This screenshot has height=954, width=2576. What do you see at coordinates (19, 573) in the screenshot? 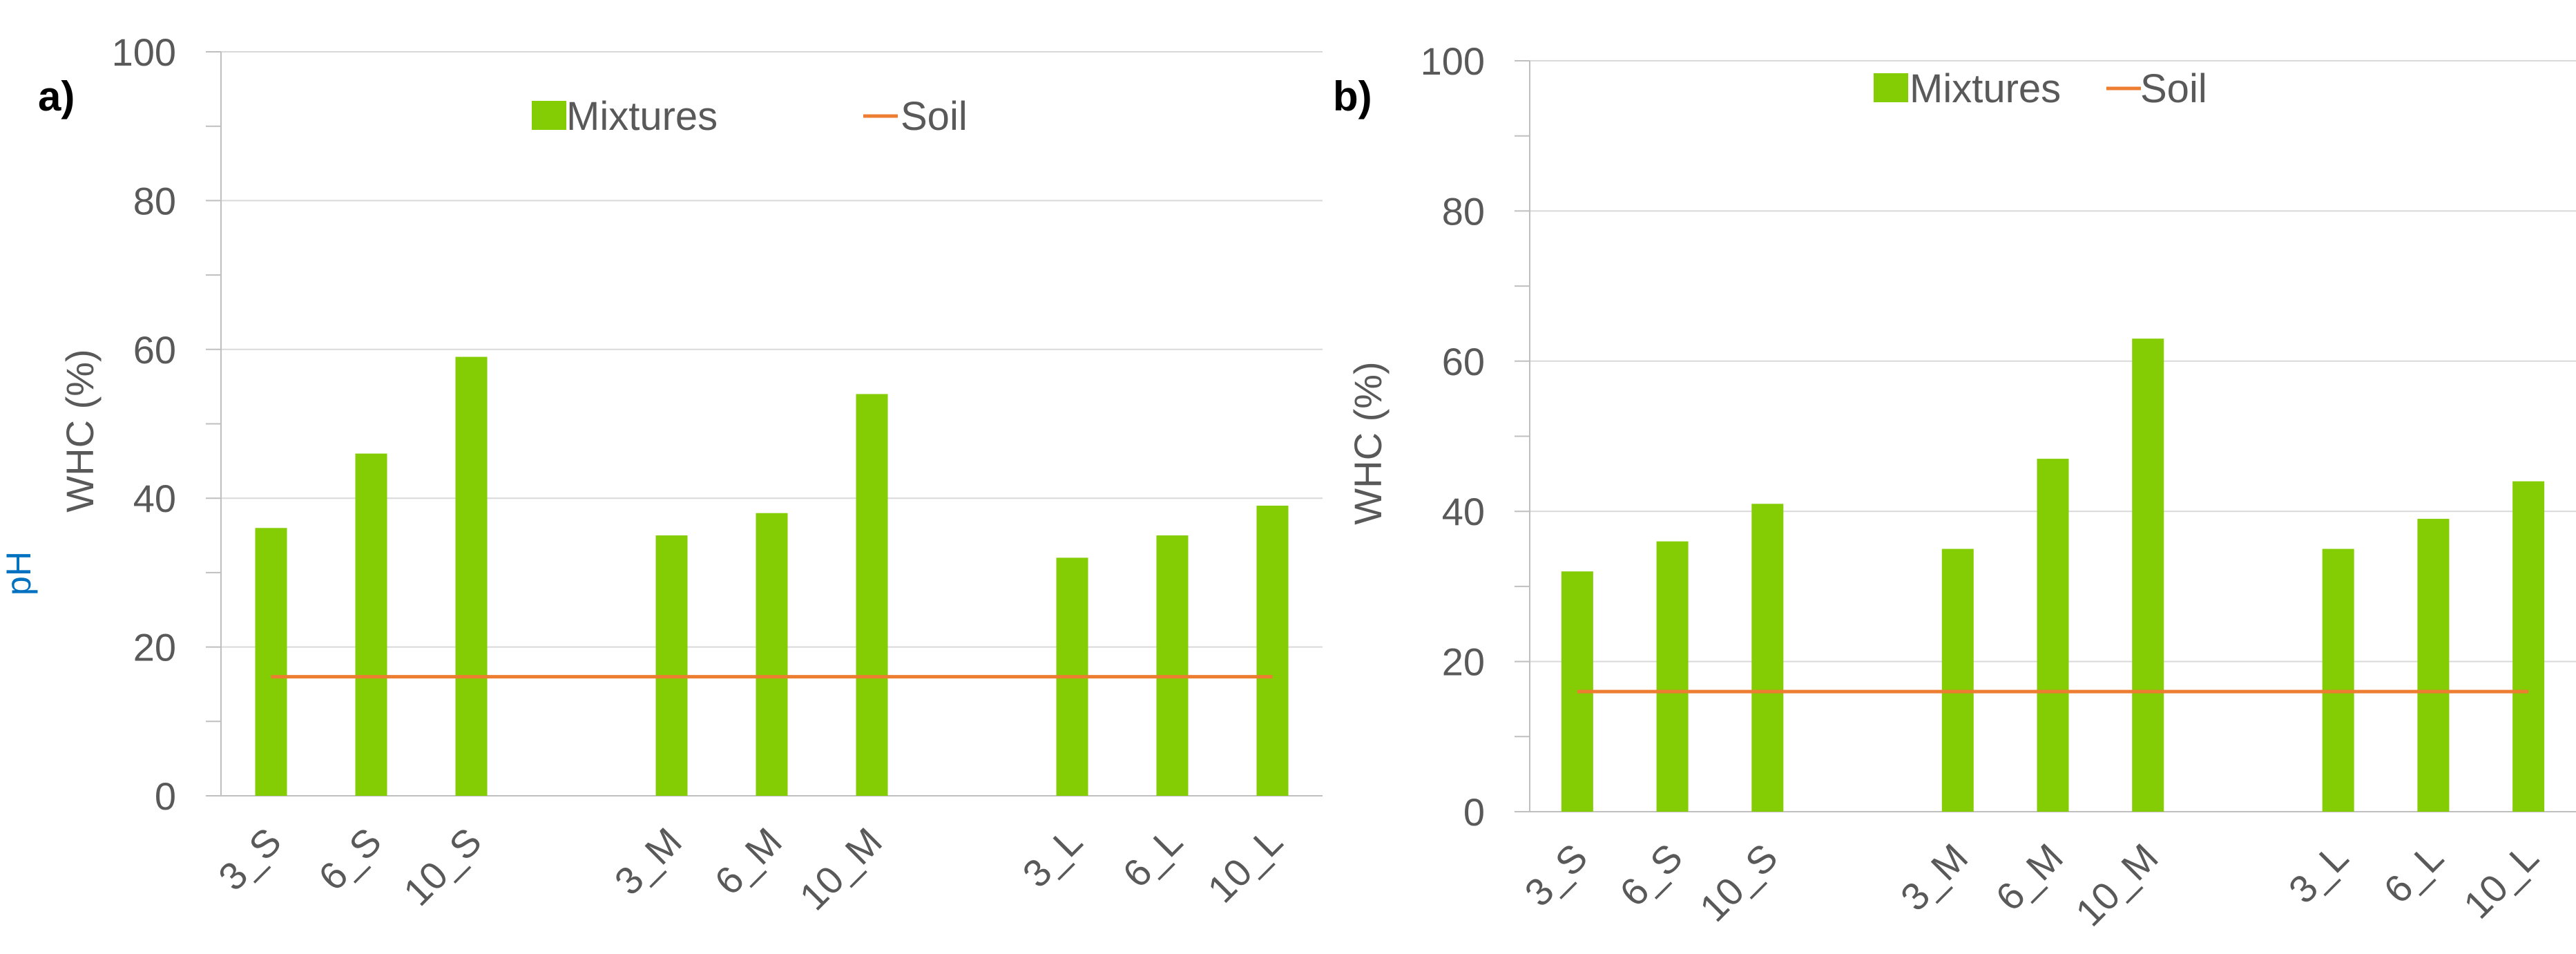
I see `clipped-axis-label: pH` at bounding box center [19, 573].